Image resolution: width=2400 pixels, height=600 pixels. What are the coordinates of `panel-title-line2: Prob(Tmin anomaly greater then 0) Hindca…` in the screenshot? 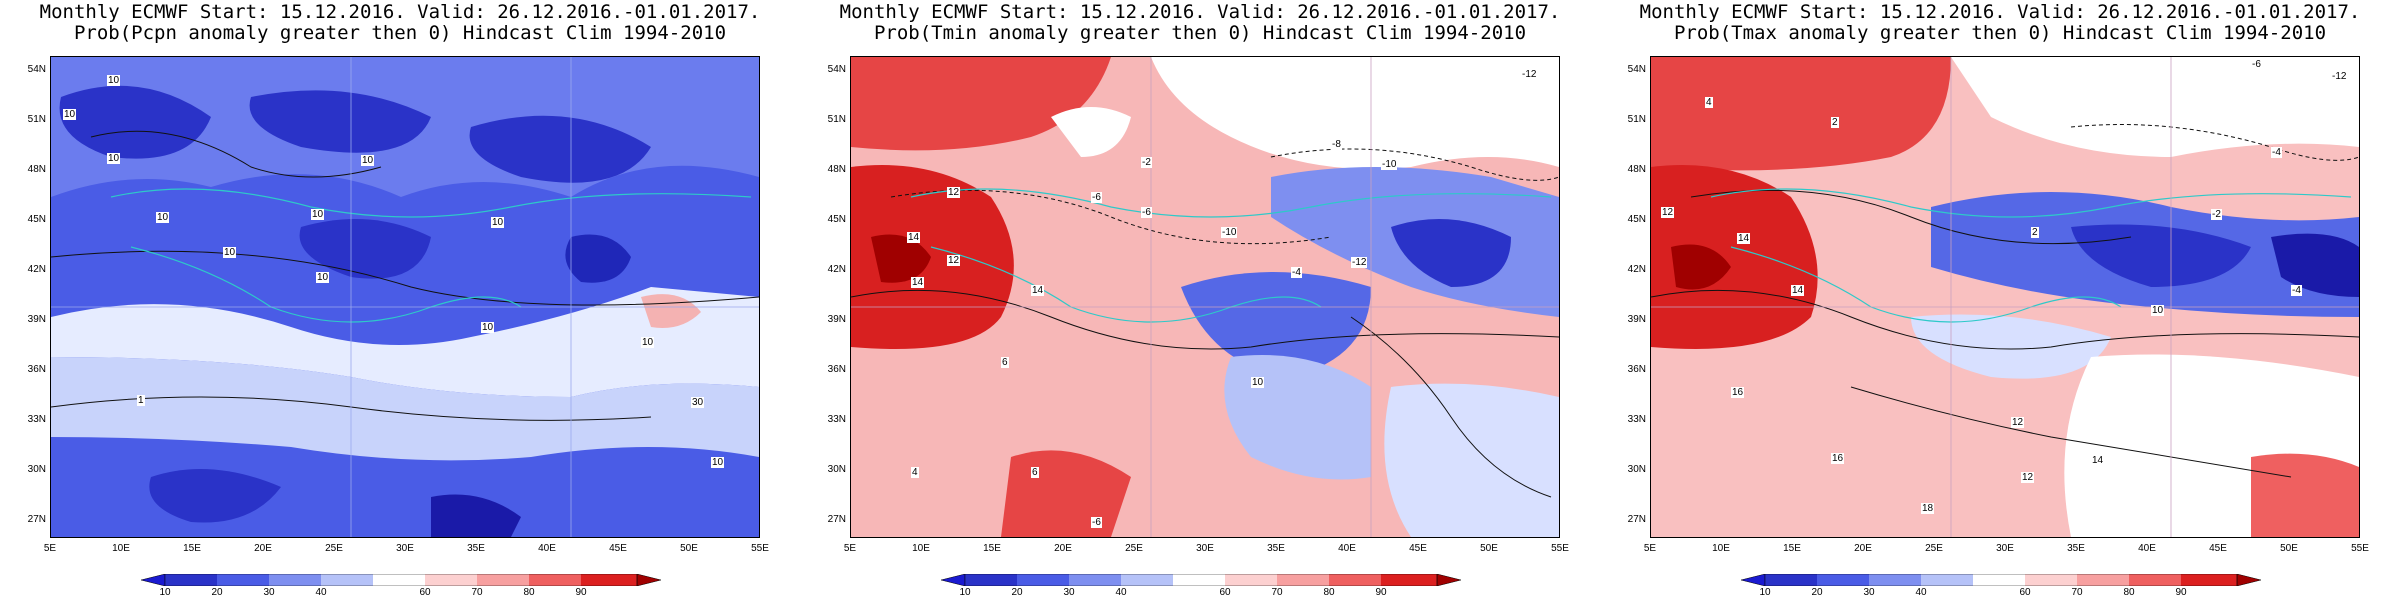 It's located at (1200, 33).